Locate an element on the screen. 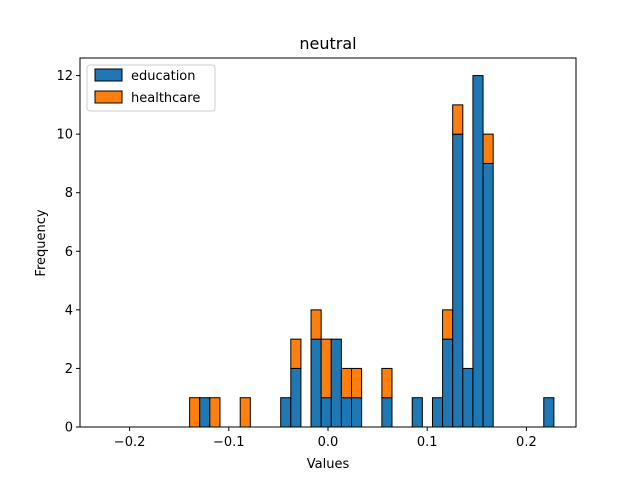 The height and width of the screenshot is (480, 640). y-tick-label: 2 is located at coordinates (69, 369).